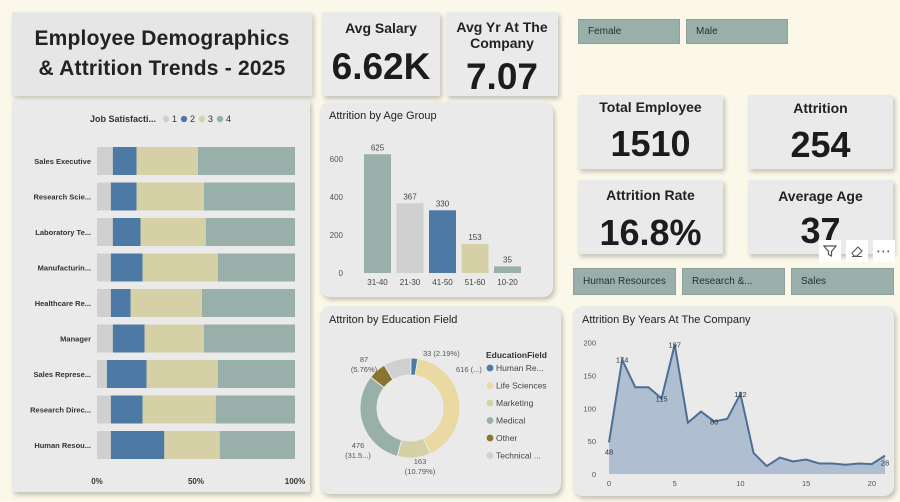 The image size is (900, 502). What do you see at coordinates (650, 107) in the screenshot?
I see `total-employee-label: Total Employee` at bounding box center [650, 107].